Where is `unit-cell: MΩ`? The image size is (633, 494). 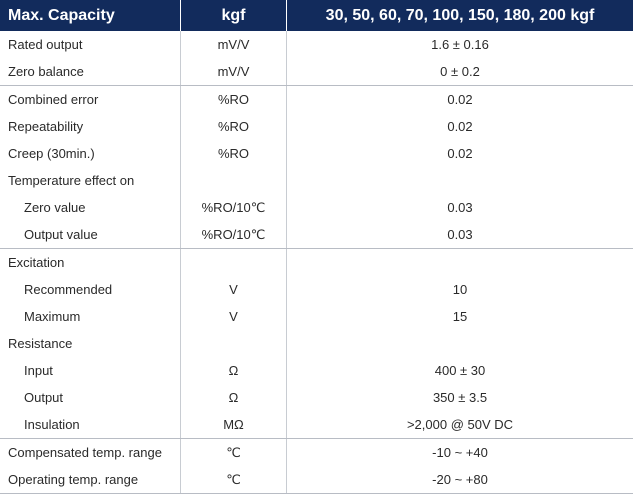 unit-cell: MΩ is located at coordinates (234, 424).